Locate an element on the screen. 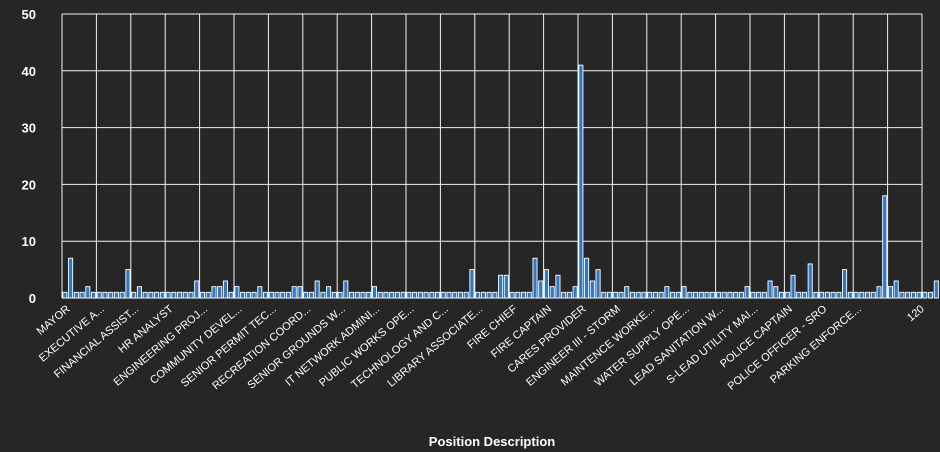 The width and height of the screenshot is (940, 452). y-tick-label: 20 is located at coordinates (29, 184).